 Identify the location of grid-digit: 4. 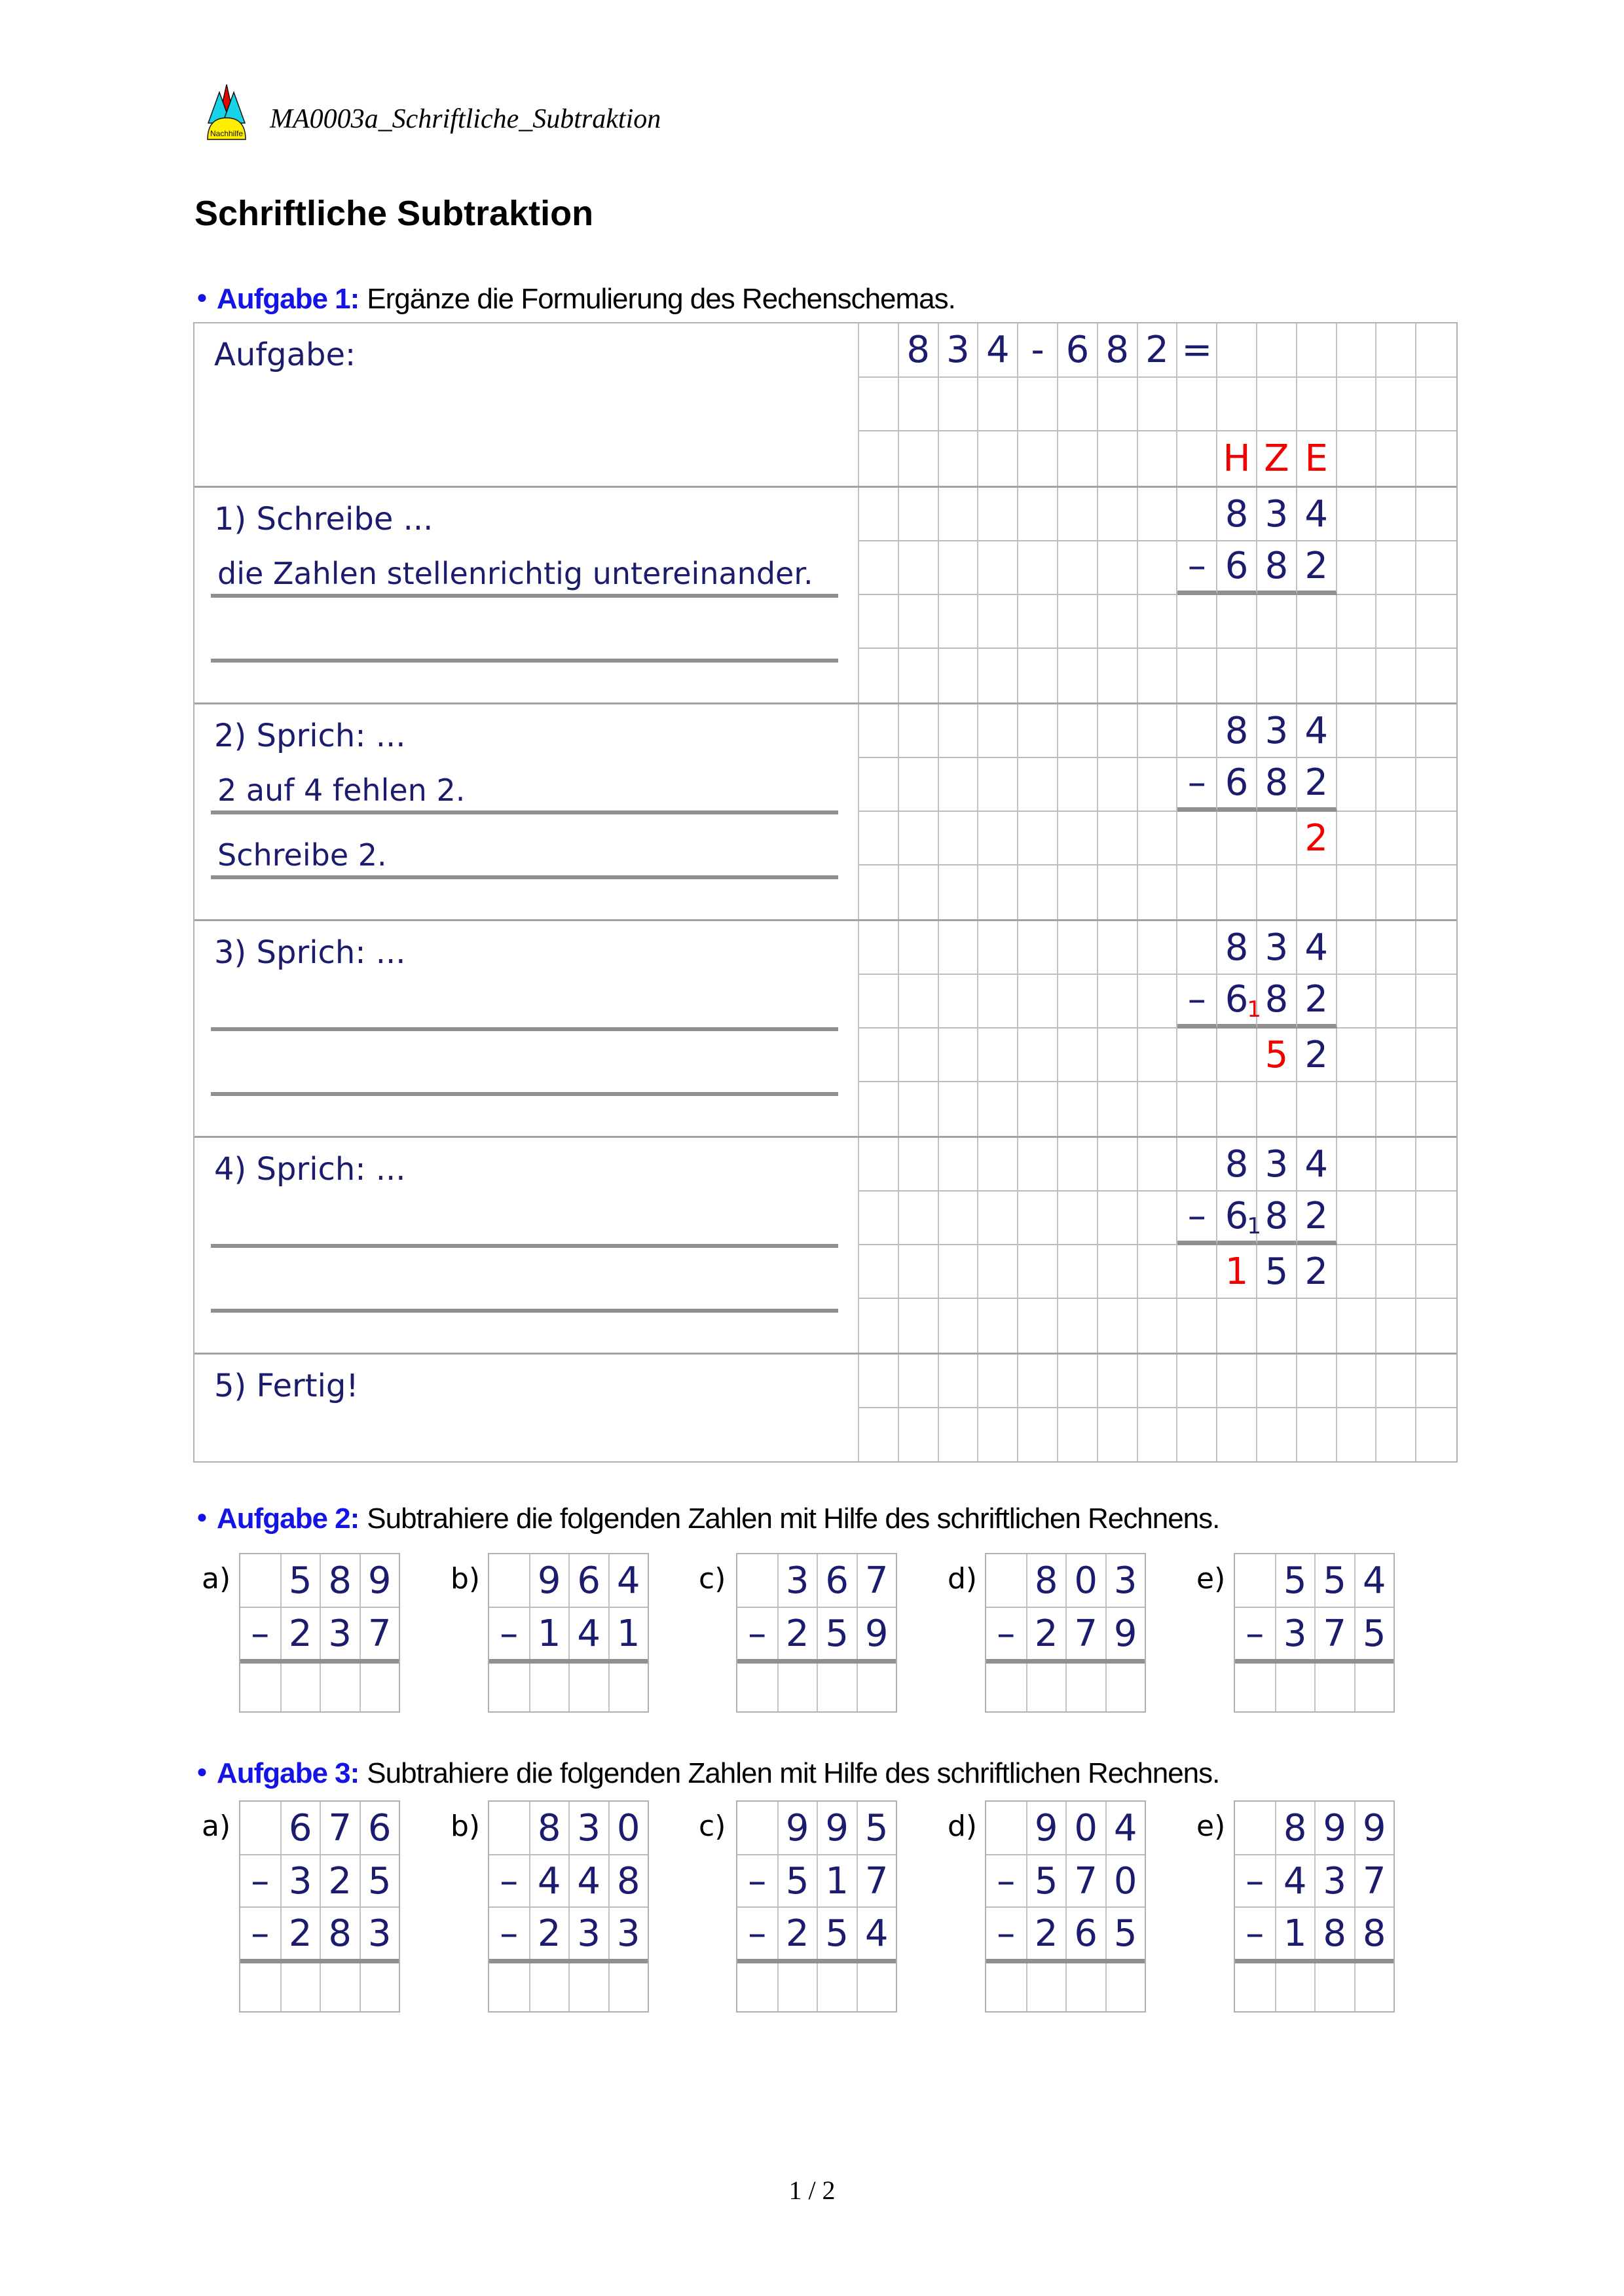
(1316, 730).